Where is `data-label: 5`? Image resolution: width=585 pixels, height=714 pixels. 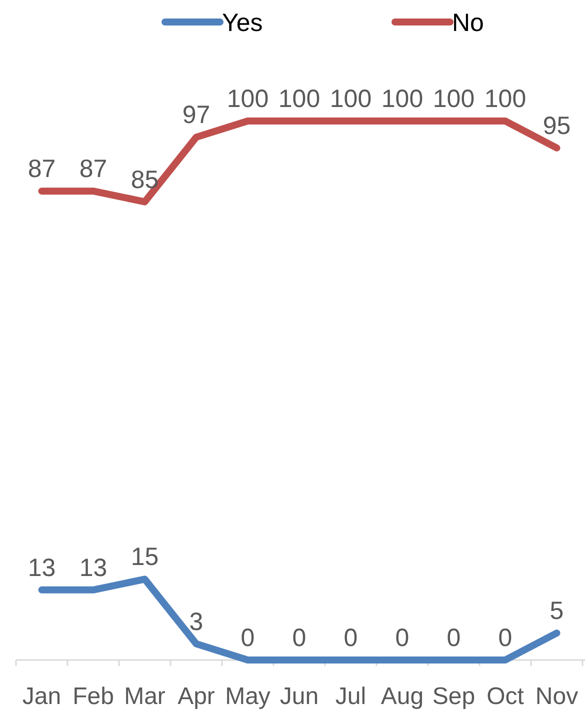
data-label: 5 is located at coordinates (557, 611).